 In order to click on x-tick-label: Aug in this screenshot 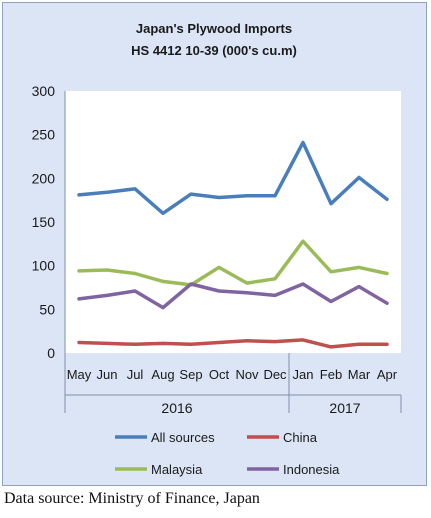, I will do `click(162, 374)`.